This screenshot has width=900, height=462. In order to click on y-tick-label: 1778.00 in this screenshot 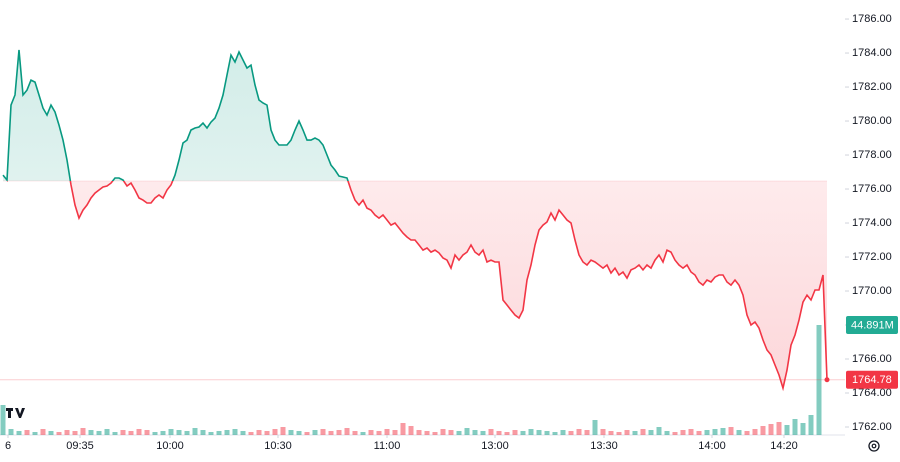, I will do `click(872, 155)`.